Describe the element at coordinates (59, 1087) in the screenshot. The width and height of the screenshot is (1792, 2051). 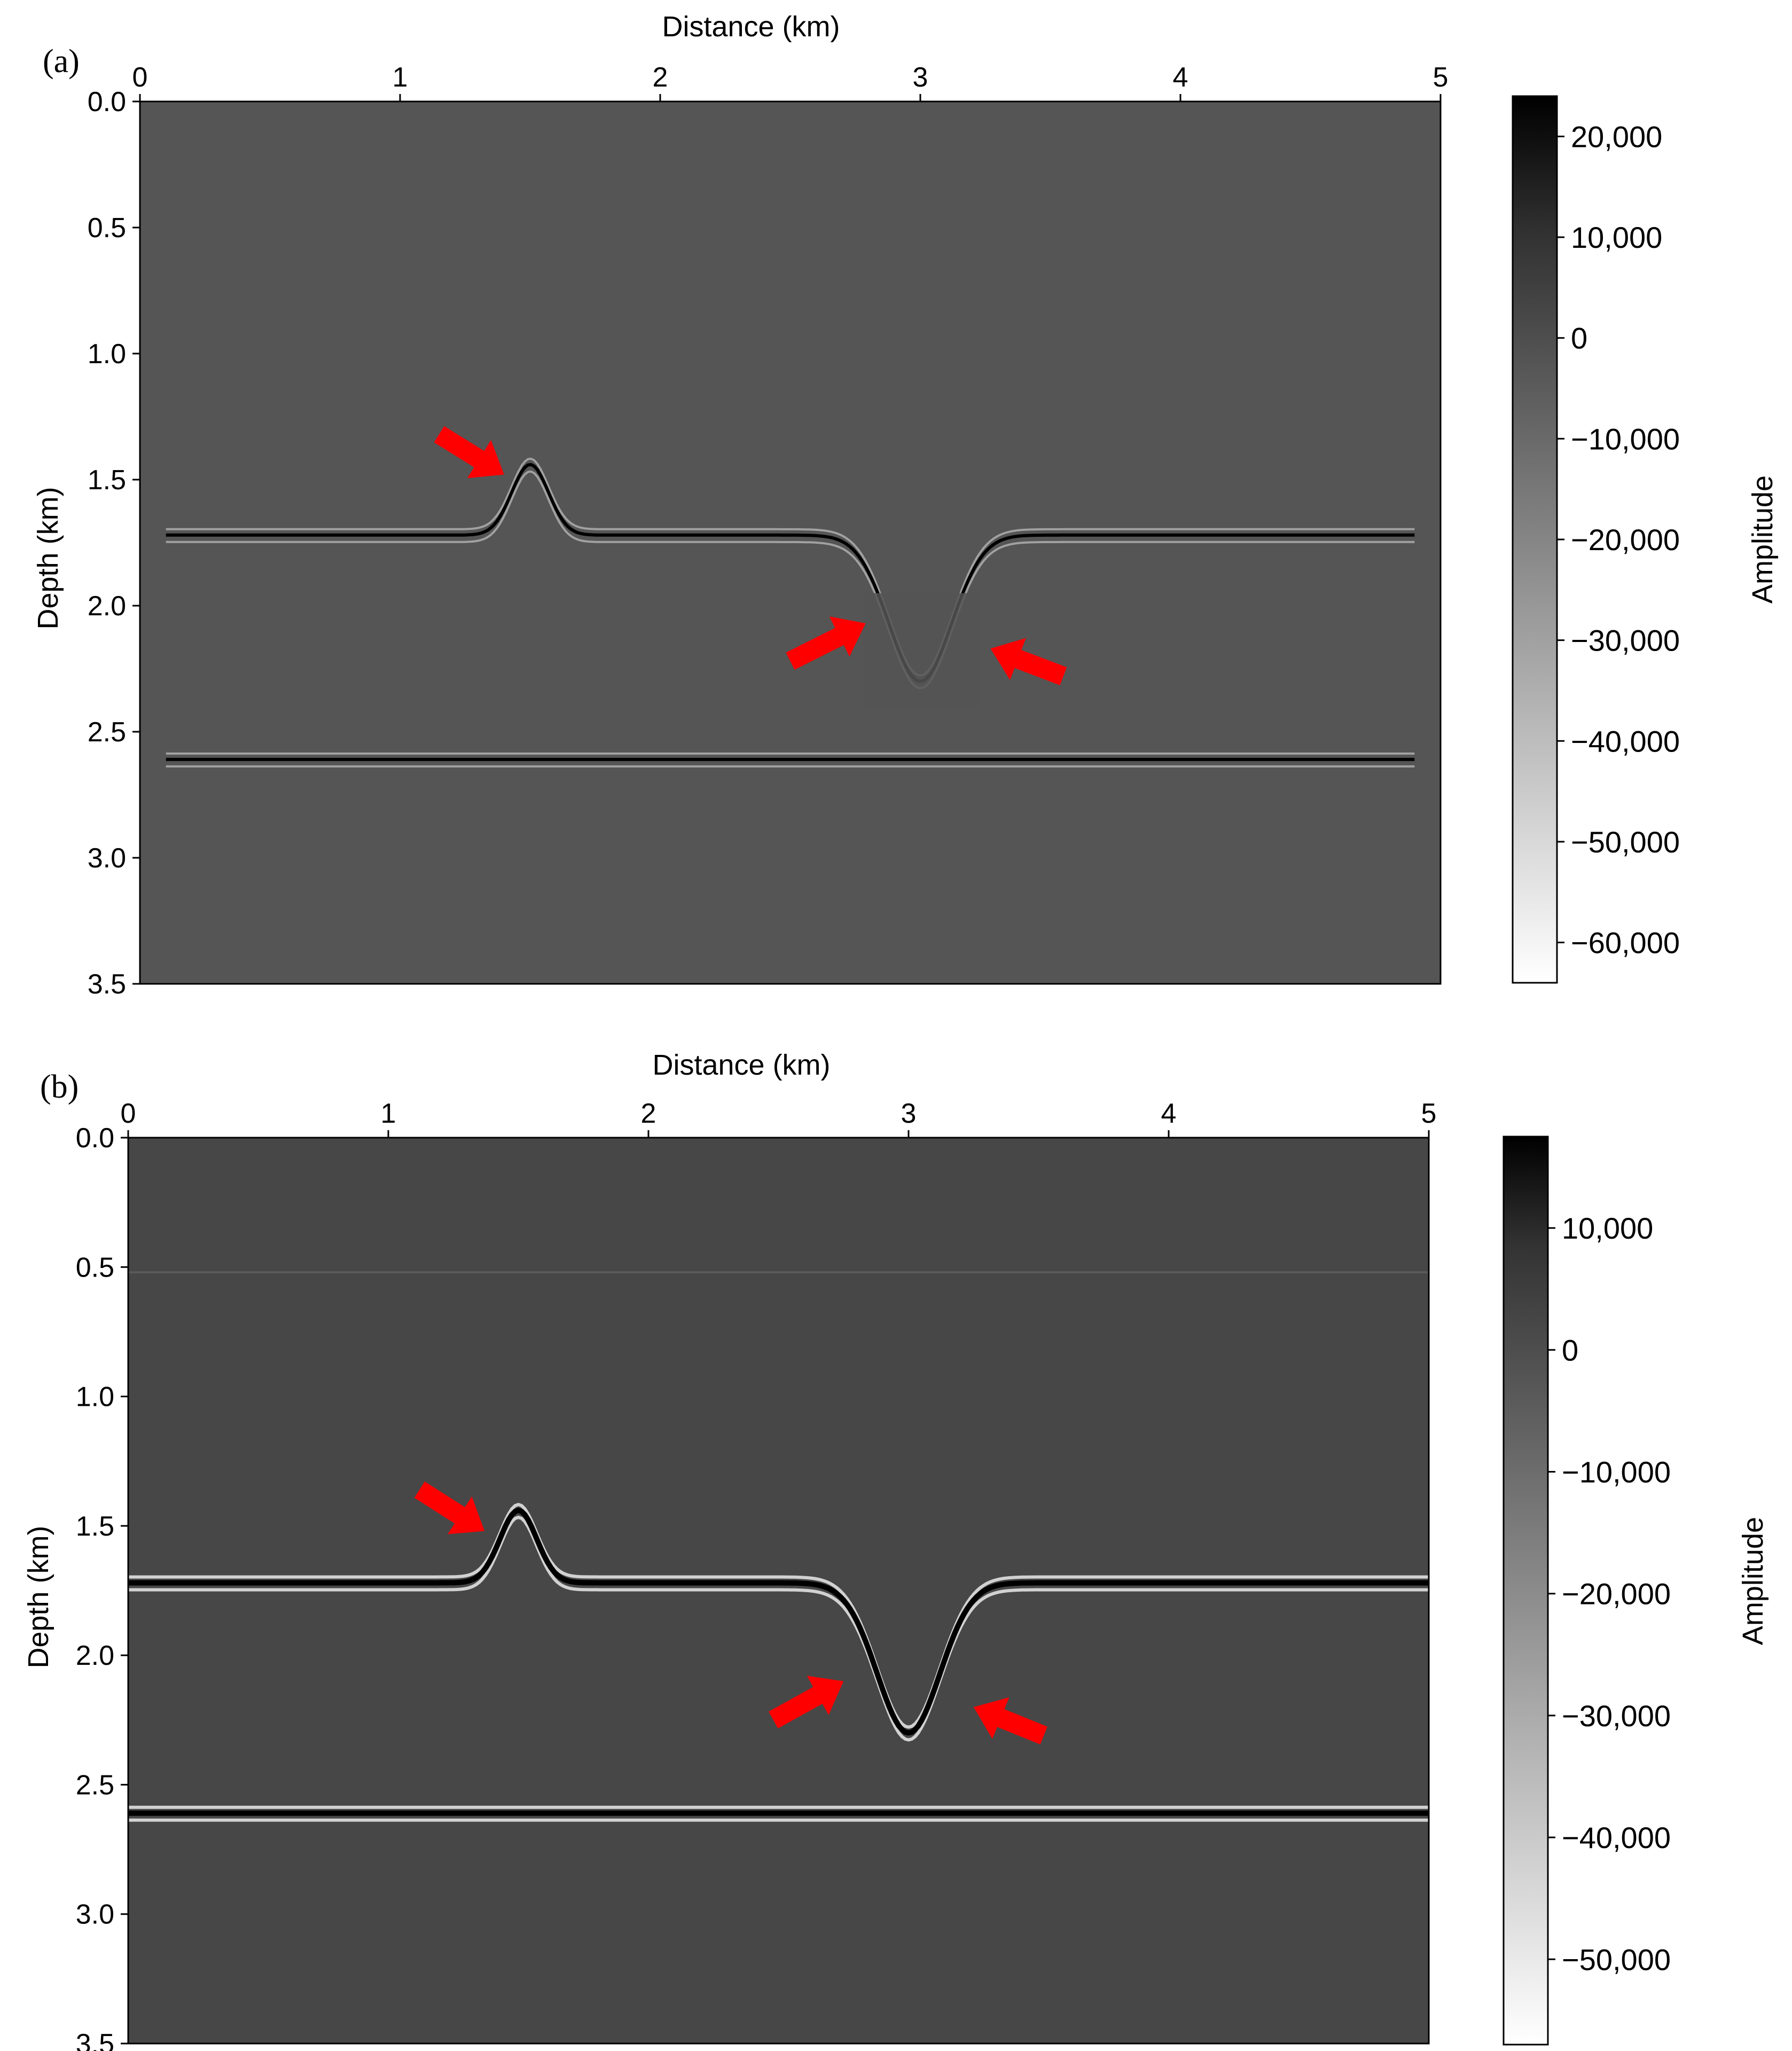
I see `panel-label: (b)` at that location.